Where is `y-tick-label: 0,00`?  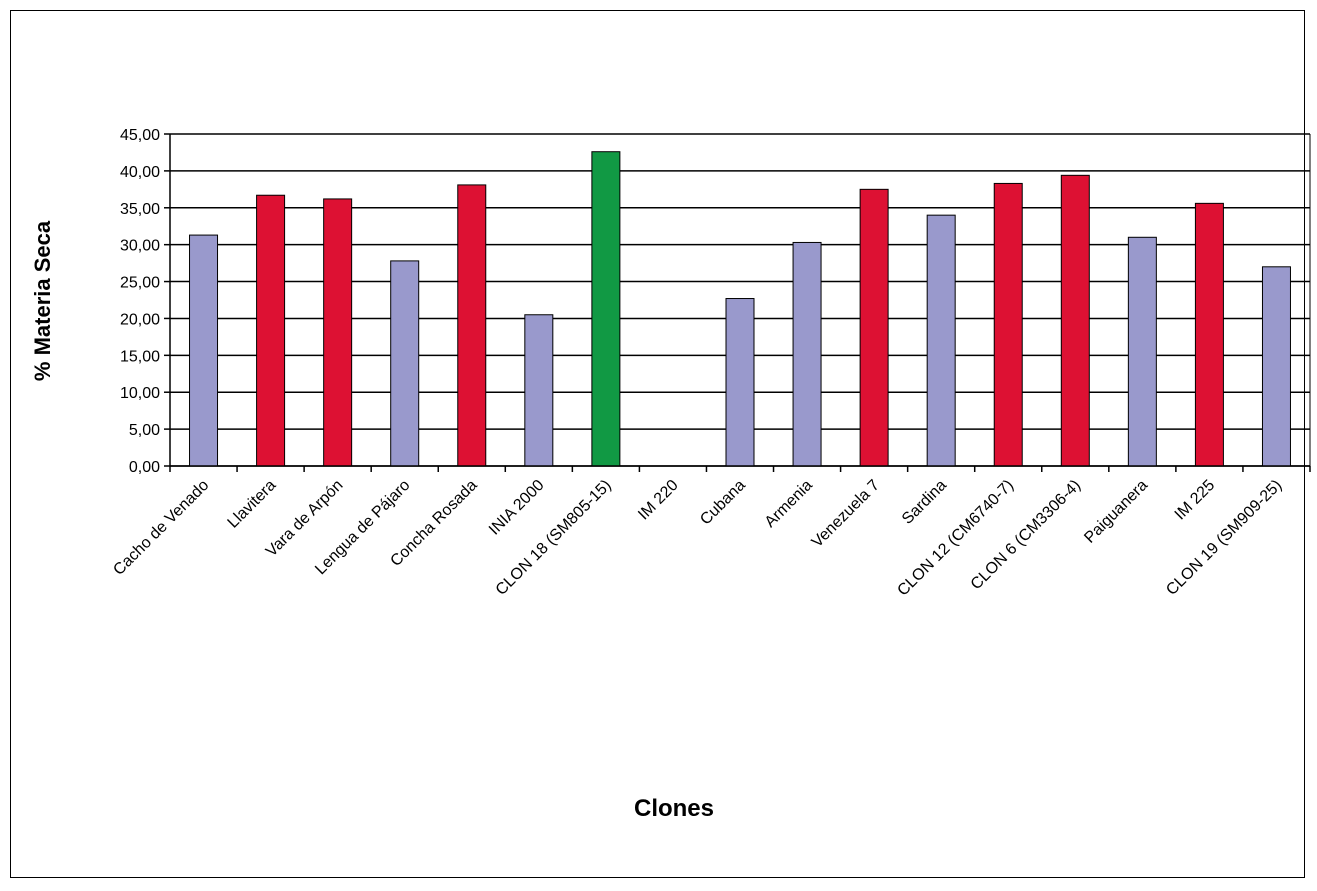
y-tick-label: 0,00 is located at coordinates (144, 467).